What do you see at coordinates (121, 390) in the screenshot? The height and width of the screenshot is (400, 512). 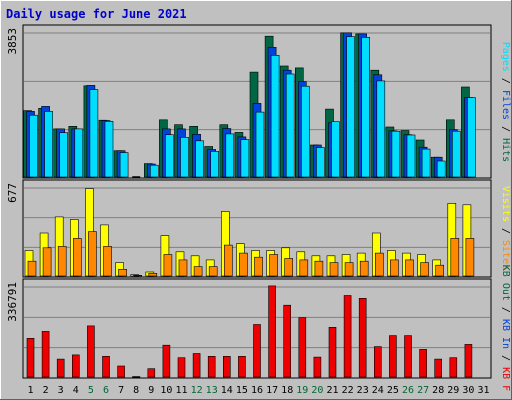 I see `x-tick-label: 7` at bounding box center [121, 390].